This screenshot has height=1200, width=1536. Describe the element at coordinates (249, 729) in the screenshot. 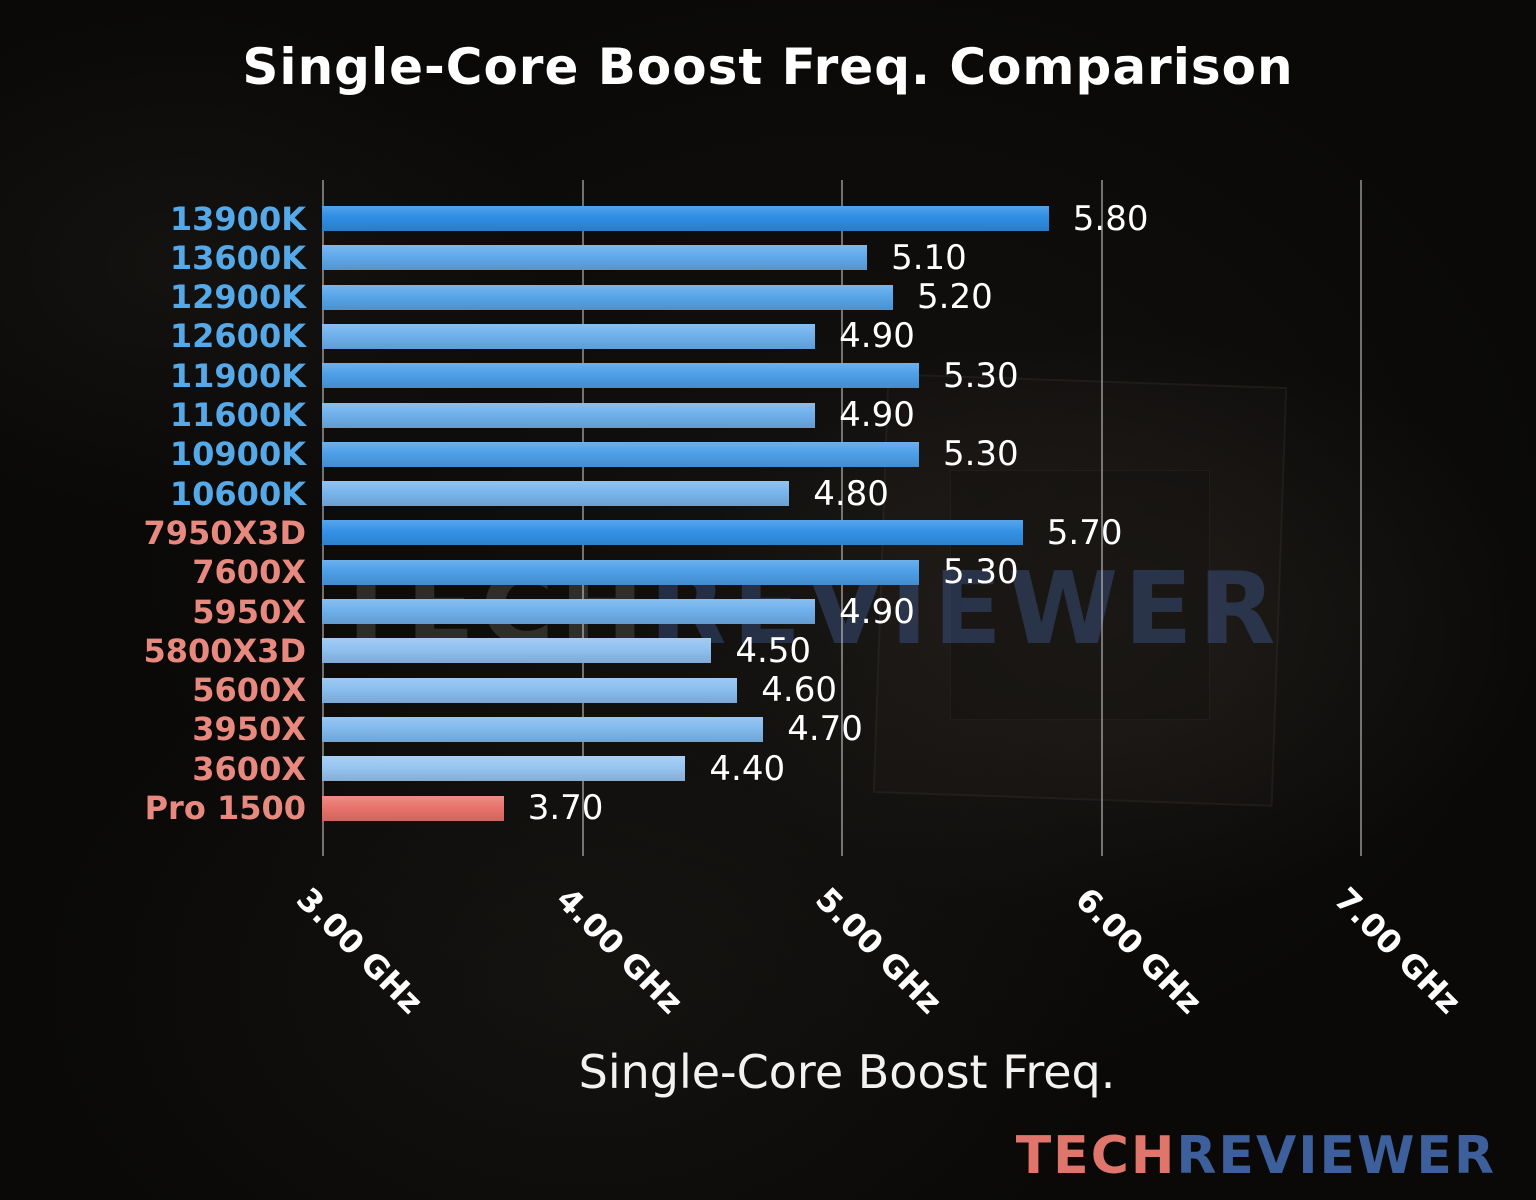

I see `category-label: 3950X` at that location.